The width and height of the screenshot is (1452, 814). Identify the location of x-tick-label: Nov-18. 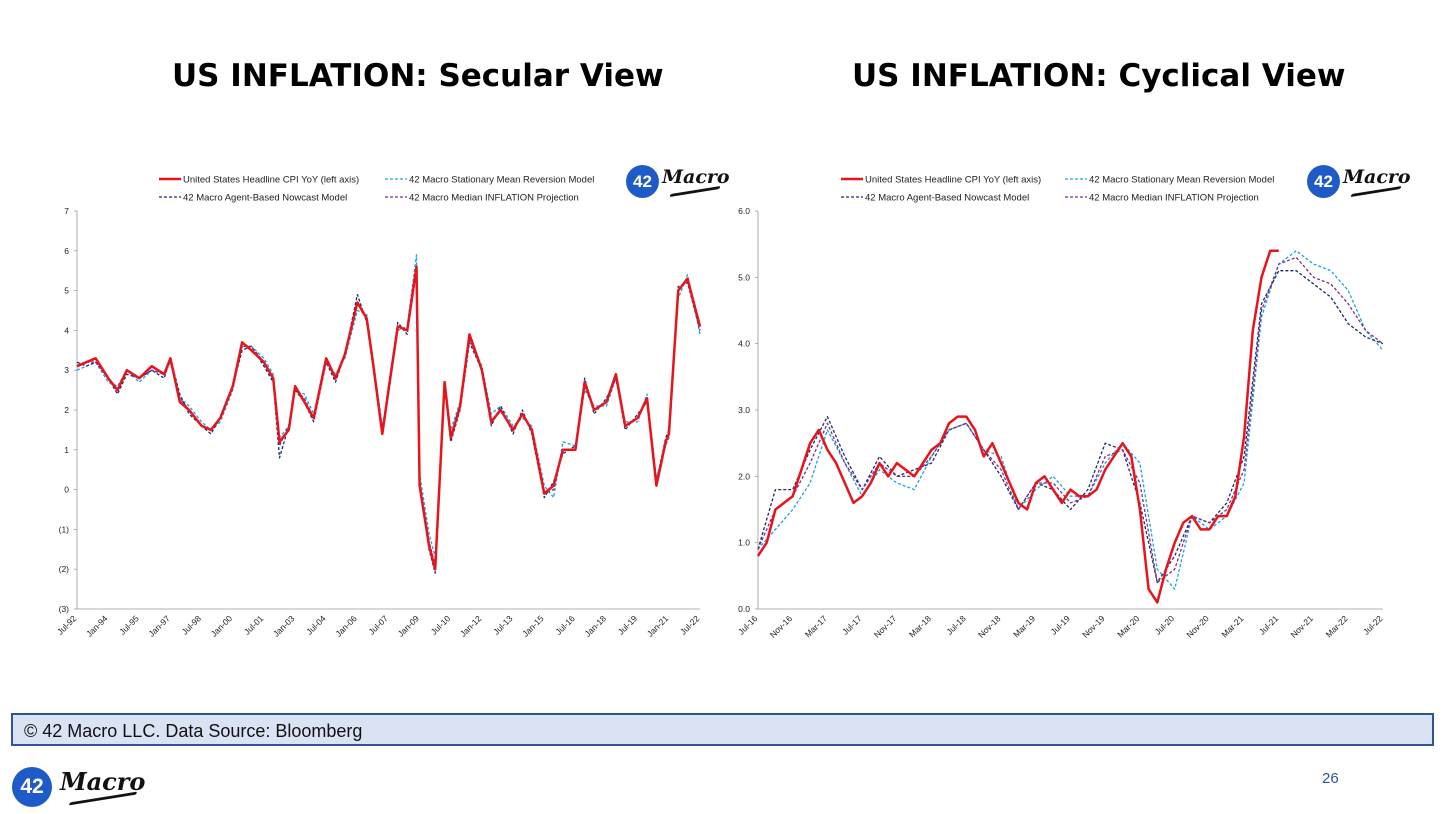
(989, 626).